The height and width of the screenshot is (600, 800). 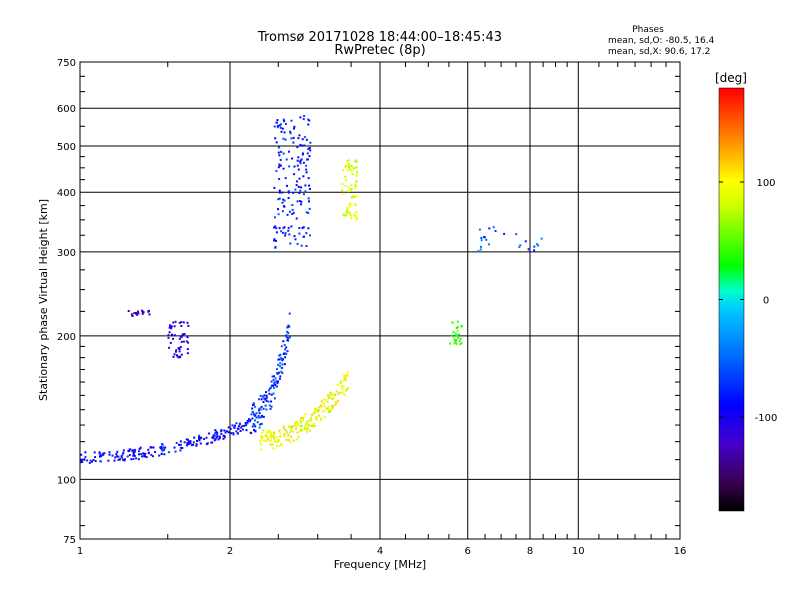 What do you see at coordinates (766, 301) in the screenshot?
I see `colorbar-tick-label: 0` at bounding box center [766, 301].